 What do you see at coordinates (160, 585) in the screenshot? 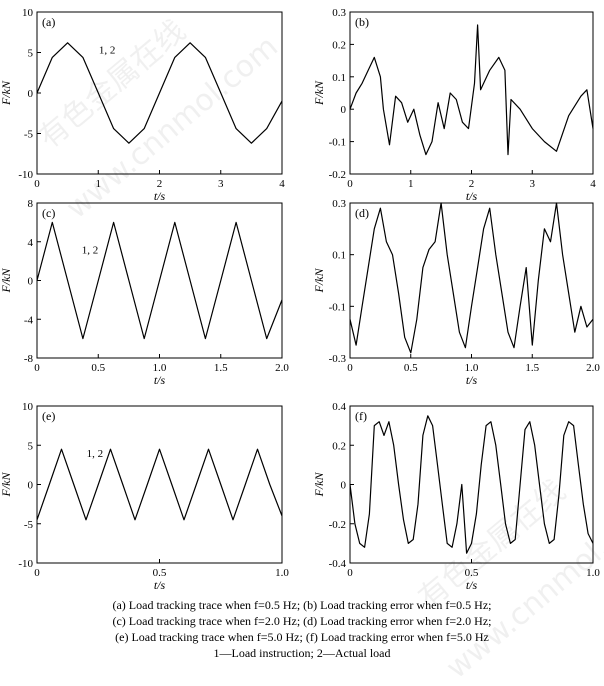
I see `x-axis-label-e: t/s` at bounding box center [160, 585].